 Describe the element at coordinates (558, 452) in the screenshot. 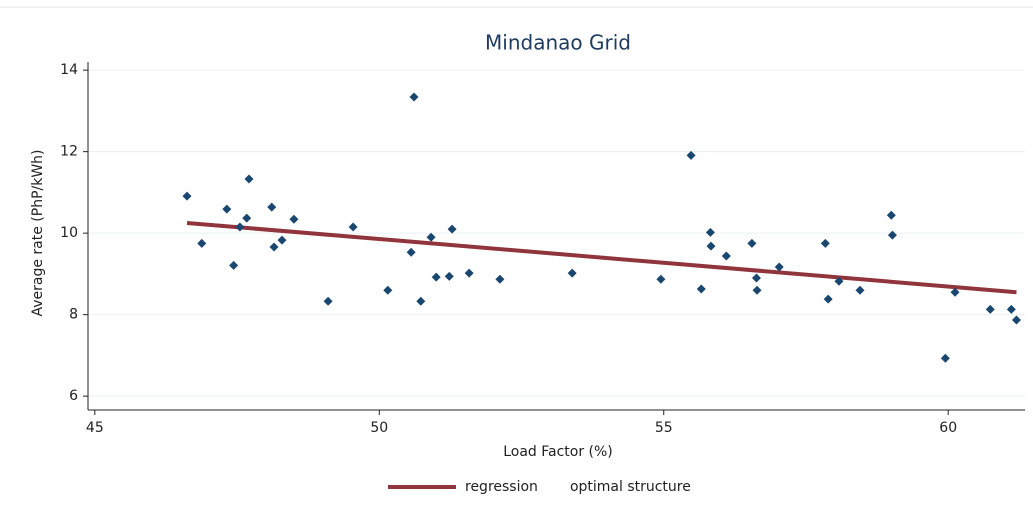

I see `x-axis-label: Load Factor (%)` at that location.